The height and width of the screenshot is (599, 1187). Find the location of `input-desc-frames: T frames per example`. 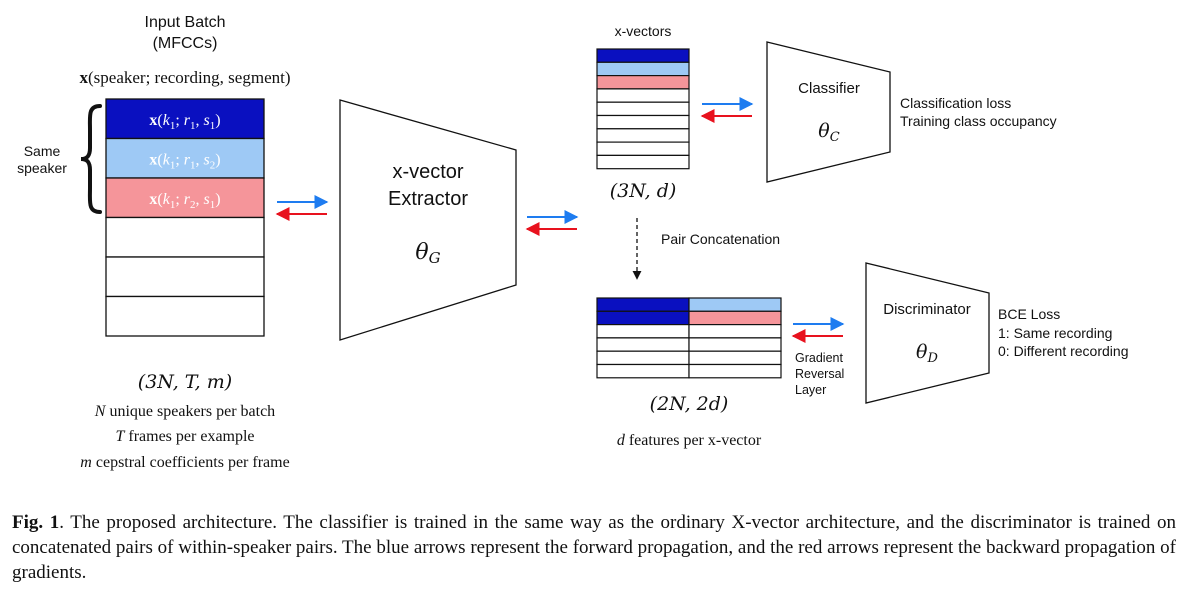

input-desc-frames: T frames per example is located at coordinates (184, 436).